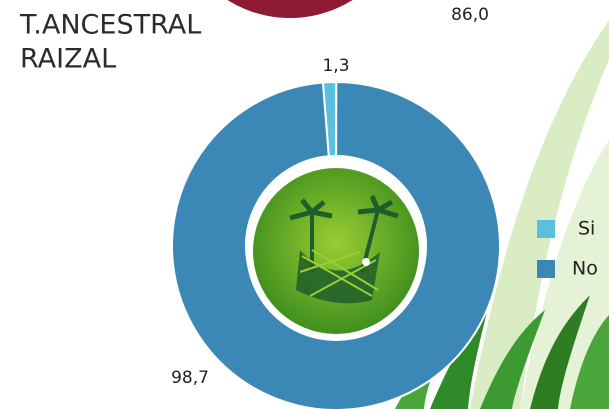 Image resolution: width=609 pixels, height=409 pixels. Describe the element at coordinates (290, 9) in the screenshot. I see `pie-slice` at that location.